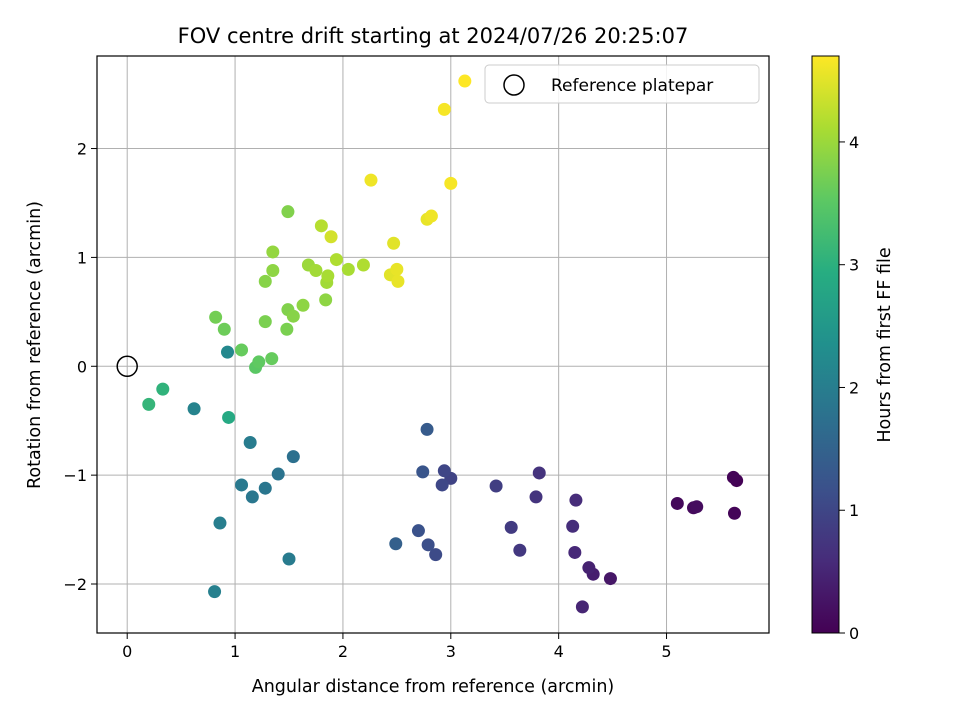 This screenshot has height=720, width=960. I want to click on legend-box, so click(622, 84).